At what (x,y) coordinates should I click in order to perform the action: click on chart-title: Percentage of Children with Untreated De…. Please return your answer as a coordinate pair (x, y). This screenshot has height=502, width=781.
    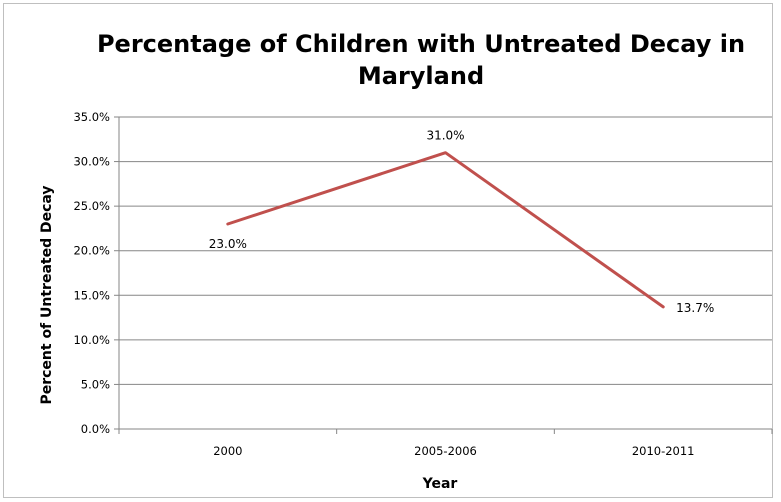
    Looking at the image, I should click on (421, 60).